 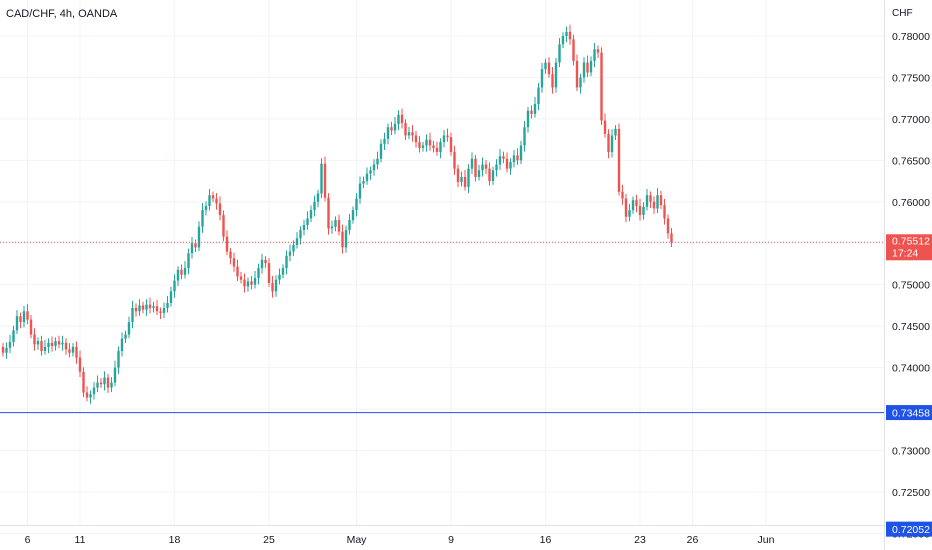 I want to click on price-tick-label: 0.77500, so click(x=911, y=78).